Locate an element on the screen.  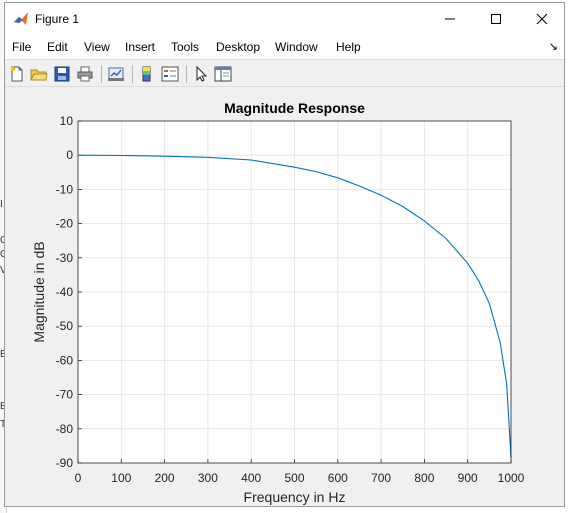
matlab-icon is located at coordinates (21, 18).